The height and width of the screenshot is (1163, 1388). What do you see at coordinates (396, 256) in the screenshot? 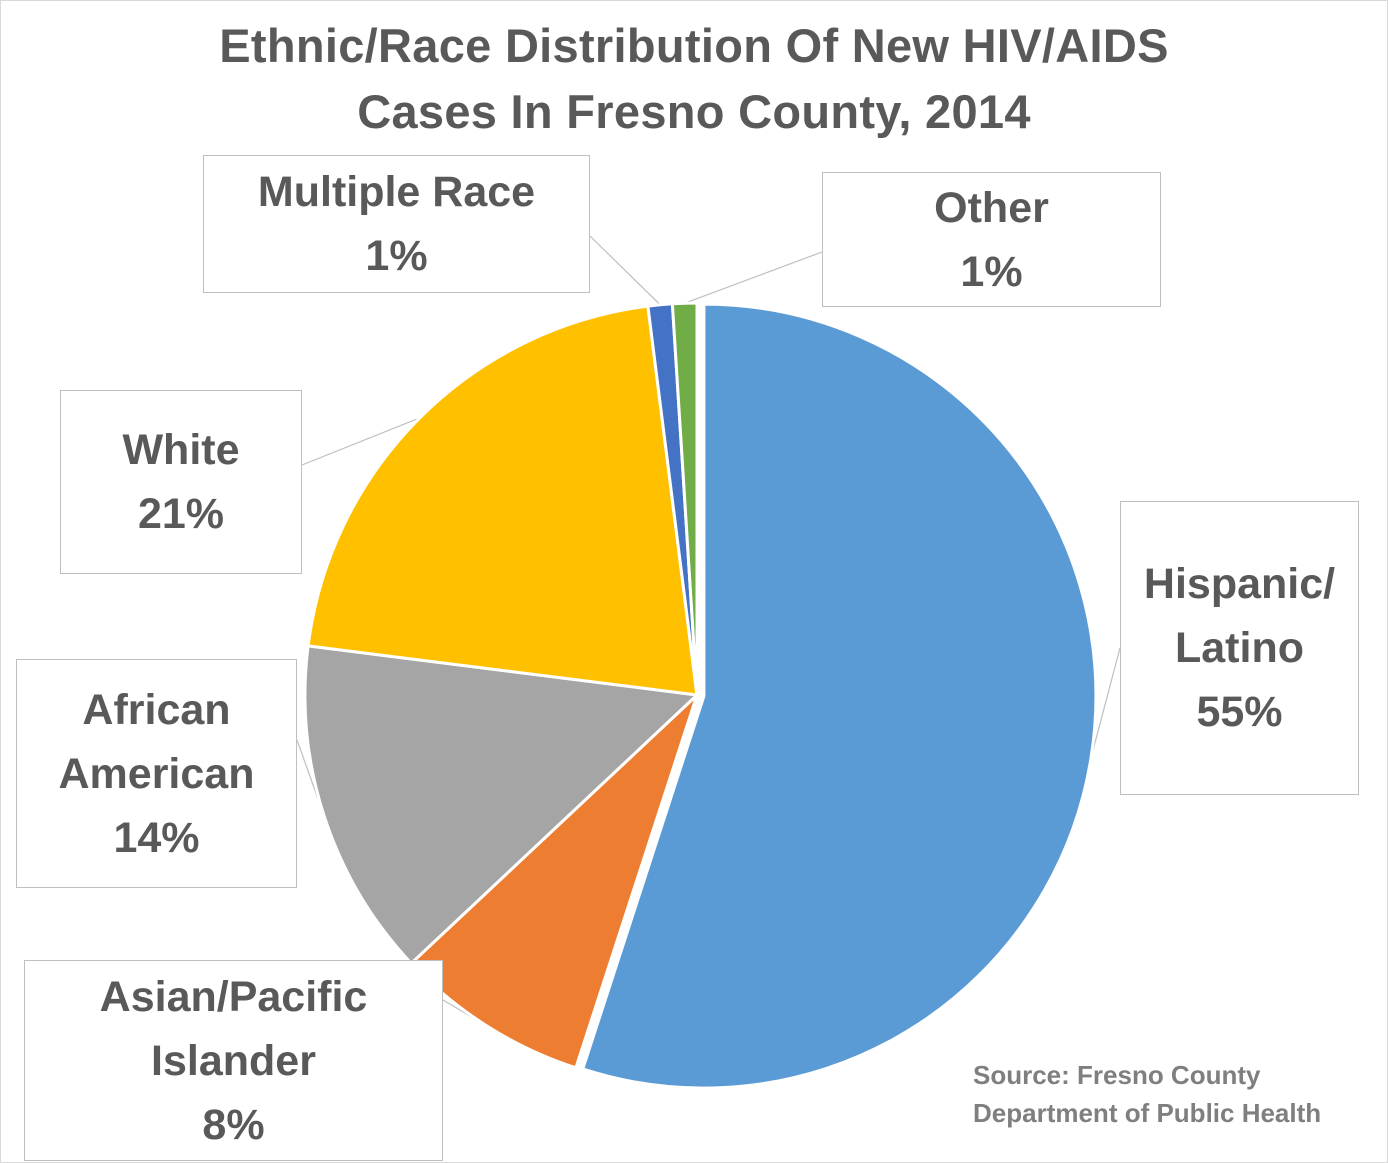
I see `label-multiple-pct: 1%` at bounding box center [396, 256].